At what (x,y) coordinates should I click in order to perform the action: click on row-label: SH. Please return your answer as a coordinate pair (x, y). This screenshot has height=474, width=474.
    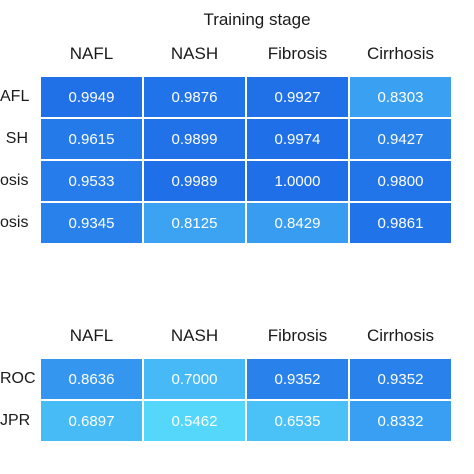
    Looking at the image, I should click on (16, 138).